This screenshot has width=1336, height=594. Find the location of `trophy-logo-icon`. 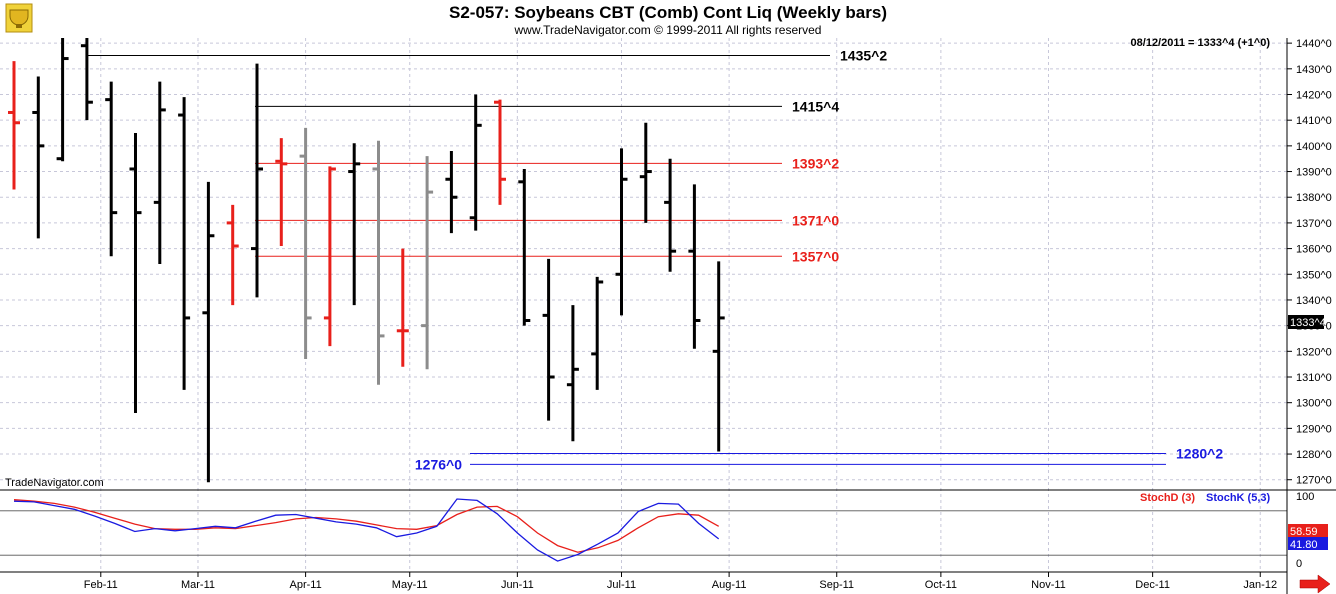

trophy-logo-icon is located at coordinates (19, 18).